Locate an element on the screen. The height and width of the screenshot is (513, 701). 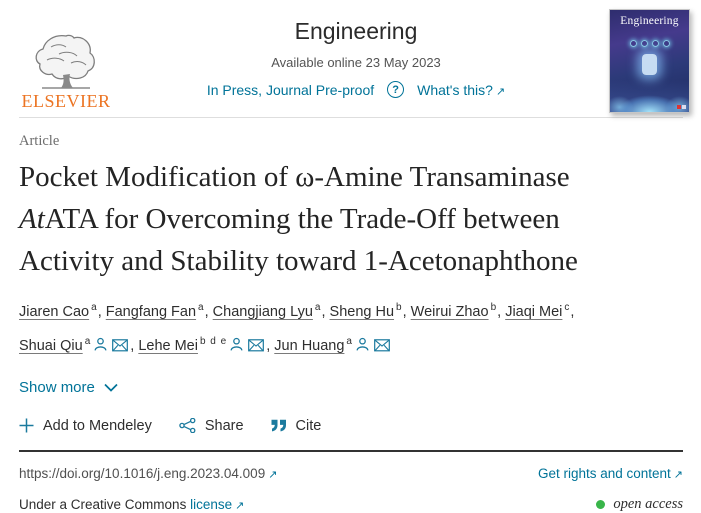
share-icon is located at coordinates (187, 426).